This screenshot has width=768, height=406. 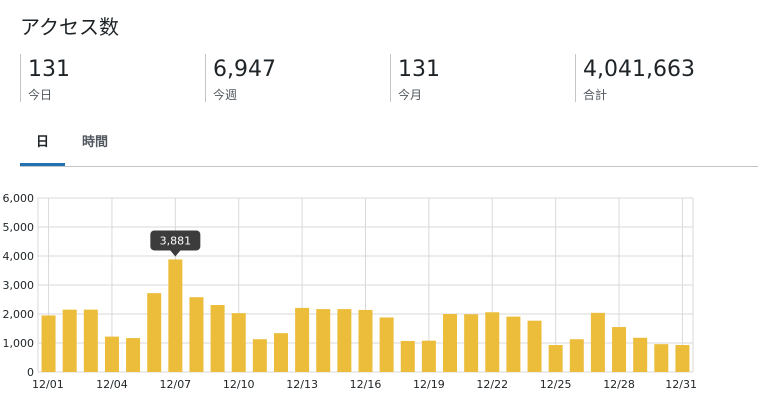 I want to click on x-tick-label: 12/22, so click(x=492, y=384).